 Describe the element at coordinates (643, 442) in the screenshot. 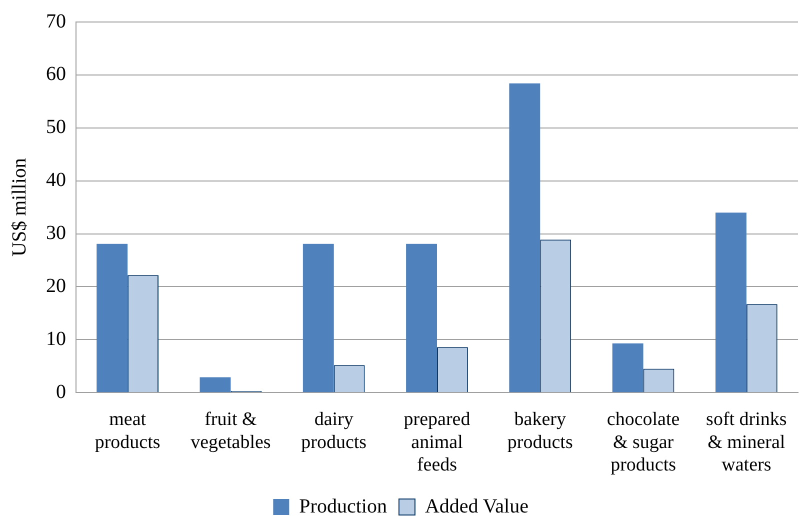

I see `x-tick-label: chocolate & sugar products` at that location.